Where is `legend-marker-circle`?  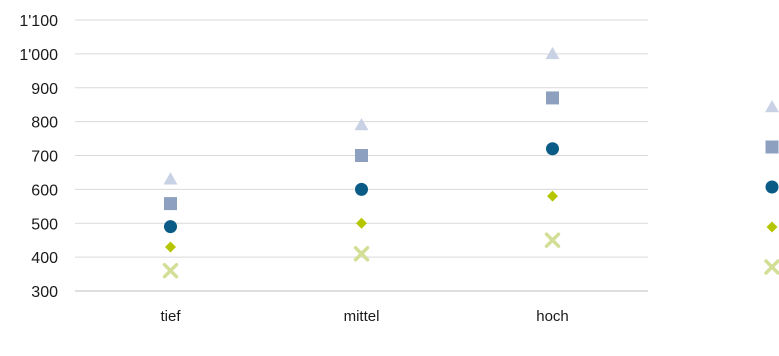 legend-marker-circle is located at coordinates (772, 187).